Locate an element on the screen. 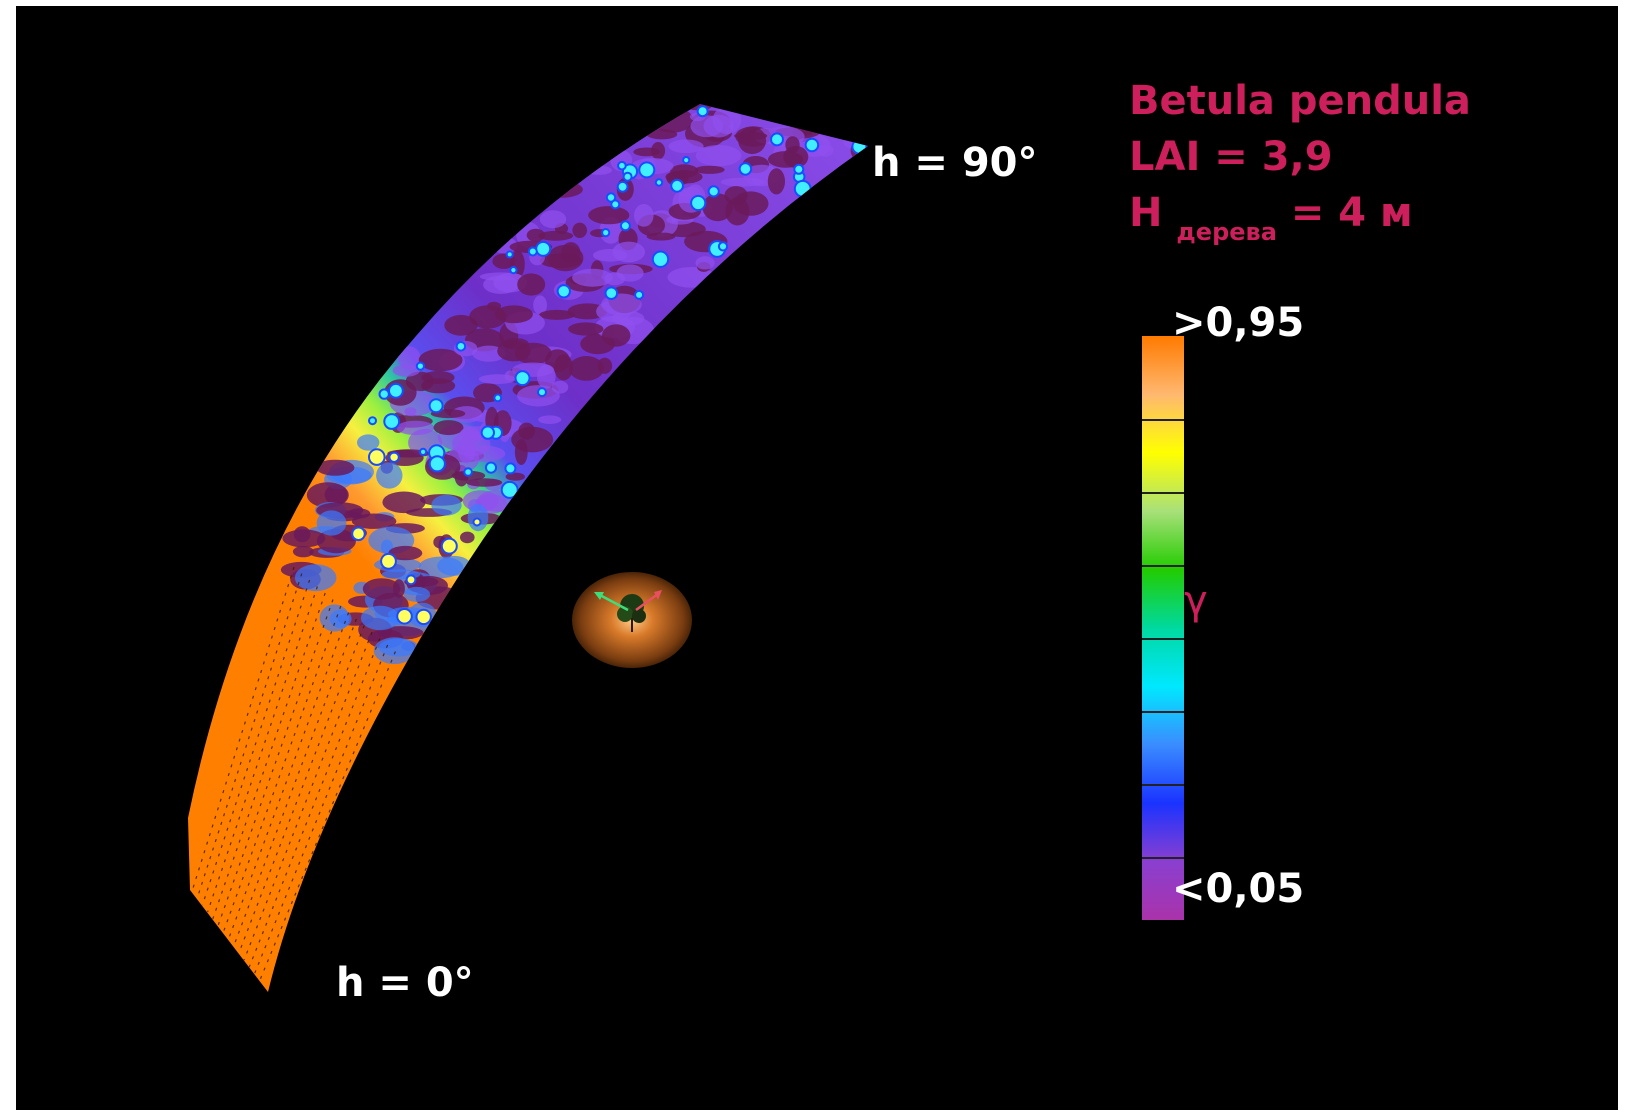  lai-label: LAI = 3,9 is located at coordinates (1231, 157).